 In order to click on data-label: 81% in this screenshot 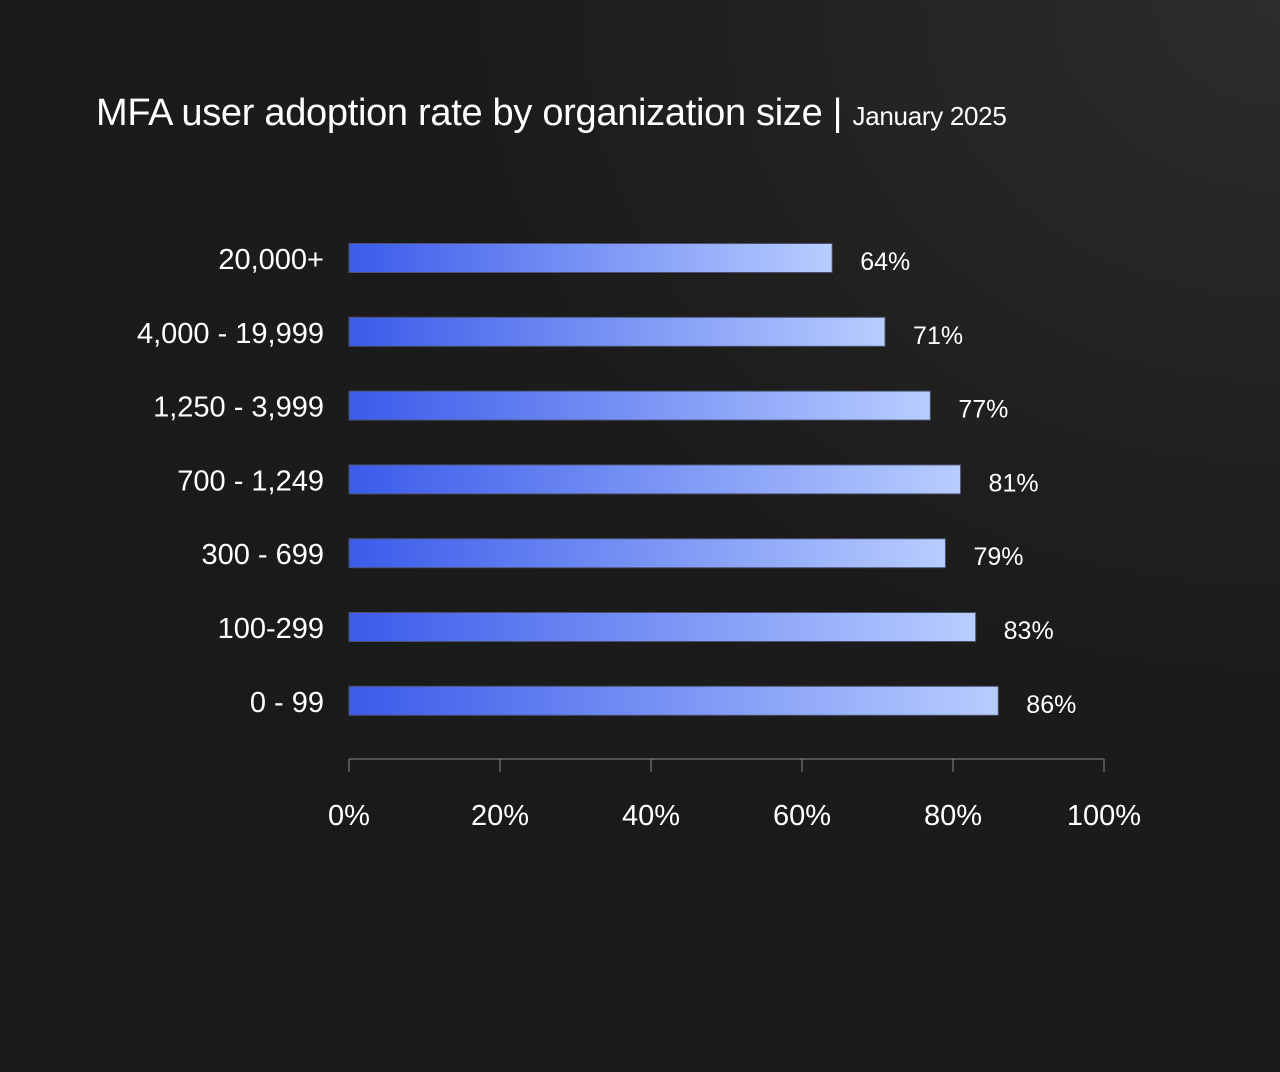, I will do `click(1014, 483)`.